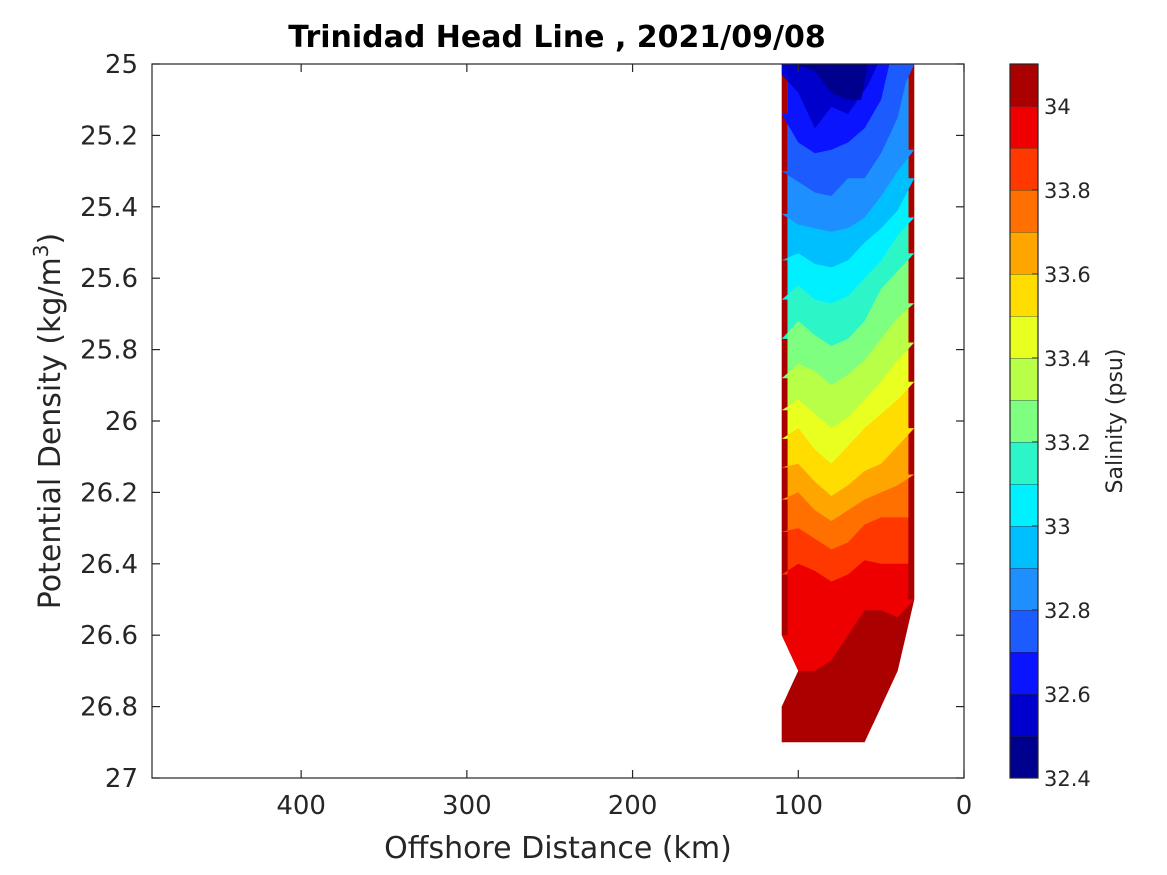  What do you see at coordinates (121, 65) in the screenshot?
I see `y-tick-label: 25` at bounding box center [121, 65].